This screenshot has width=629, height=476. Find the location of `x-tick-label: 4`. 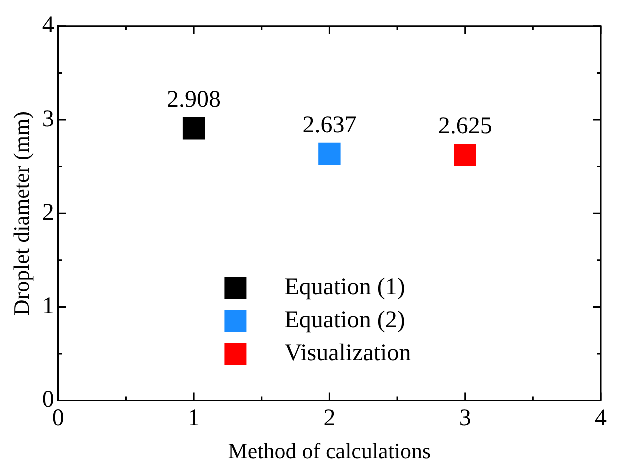

x-tick-label: 4 is located at coordinates (601, 418).